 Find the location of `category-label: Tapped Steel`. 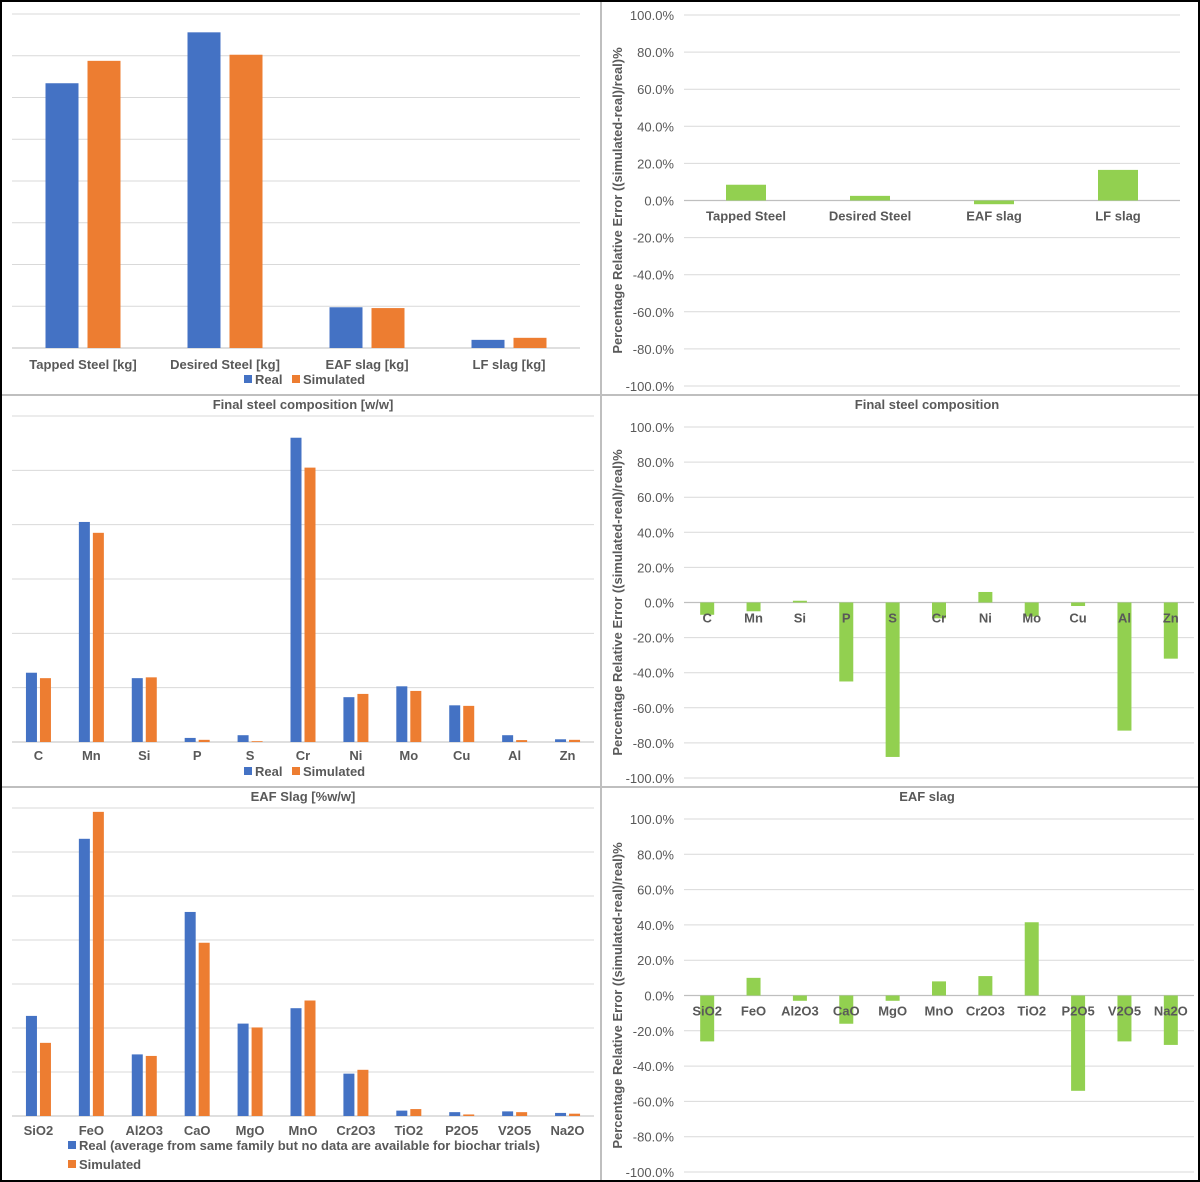

category-label: Tapped Steel is located at coordinates (746, 216).